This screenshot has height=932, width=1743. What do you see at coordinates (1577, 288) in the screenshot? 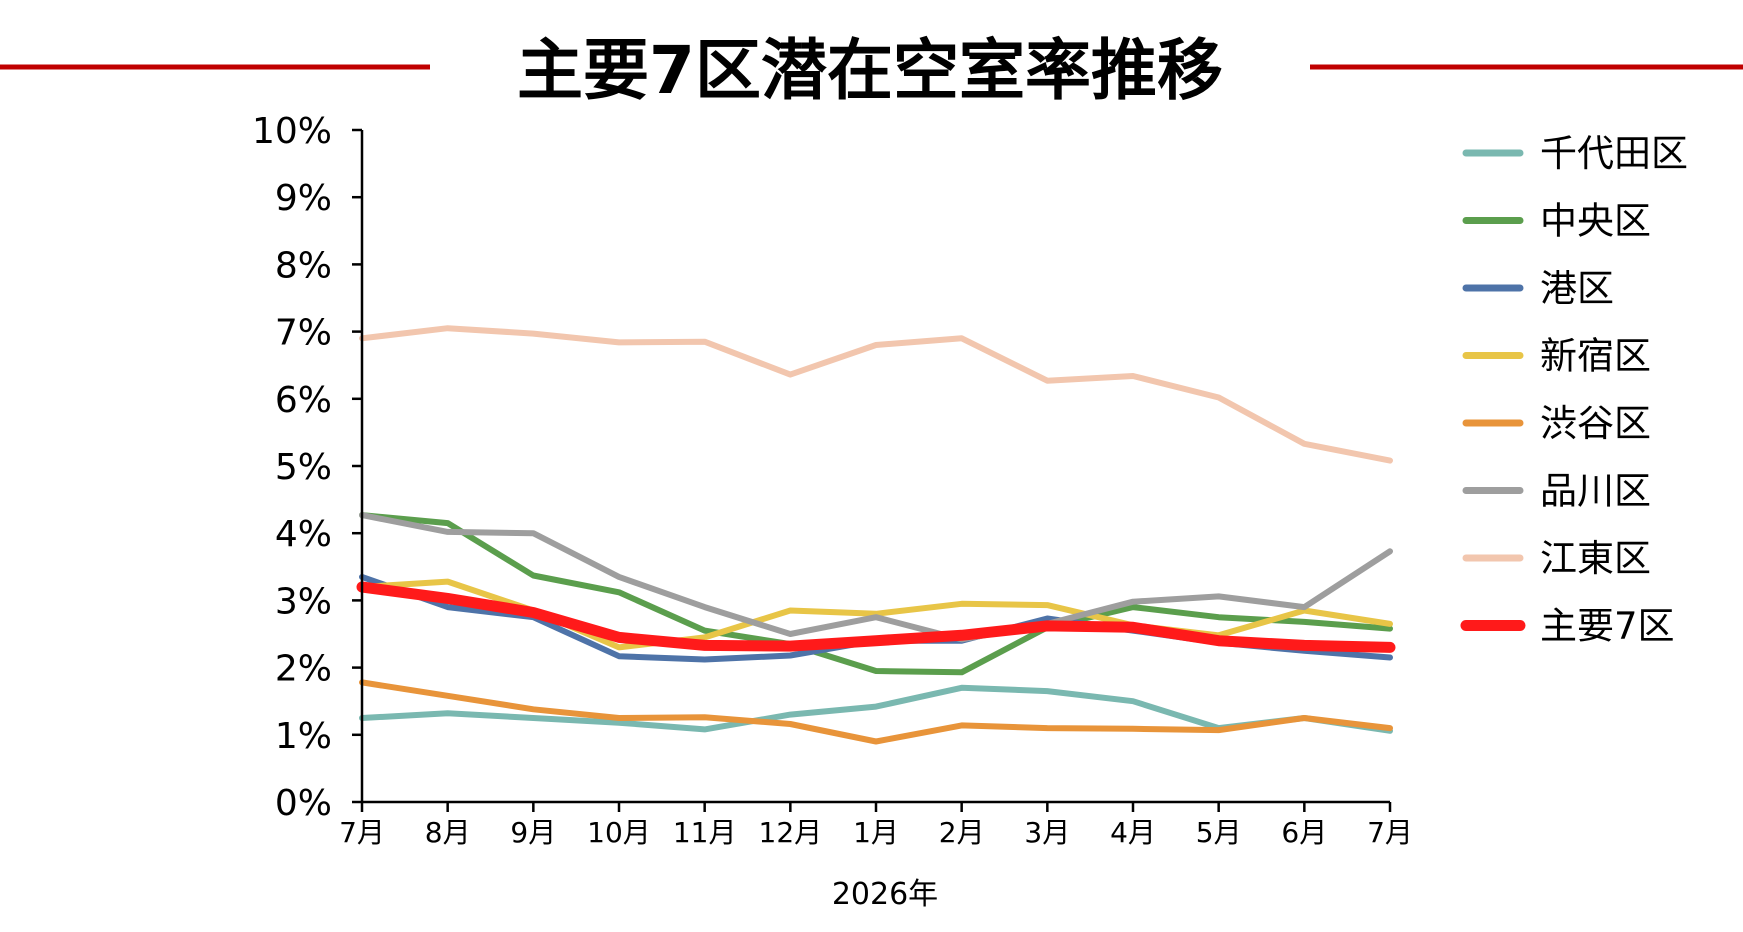
I see `legend-label: 港区` at bounding box center [1577, 288].